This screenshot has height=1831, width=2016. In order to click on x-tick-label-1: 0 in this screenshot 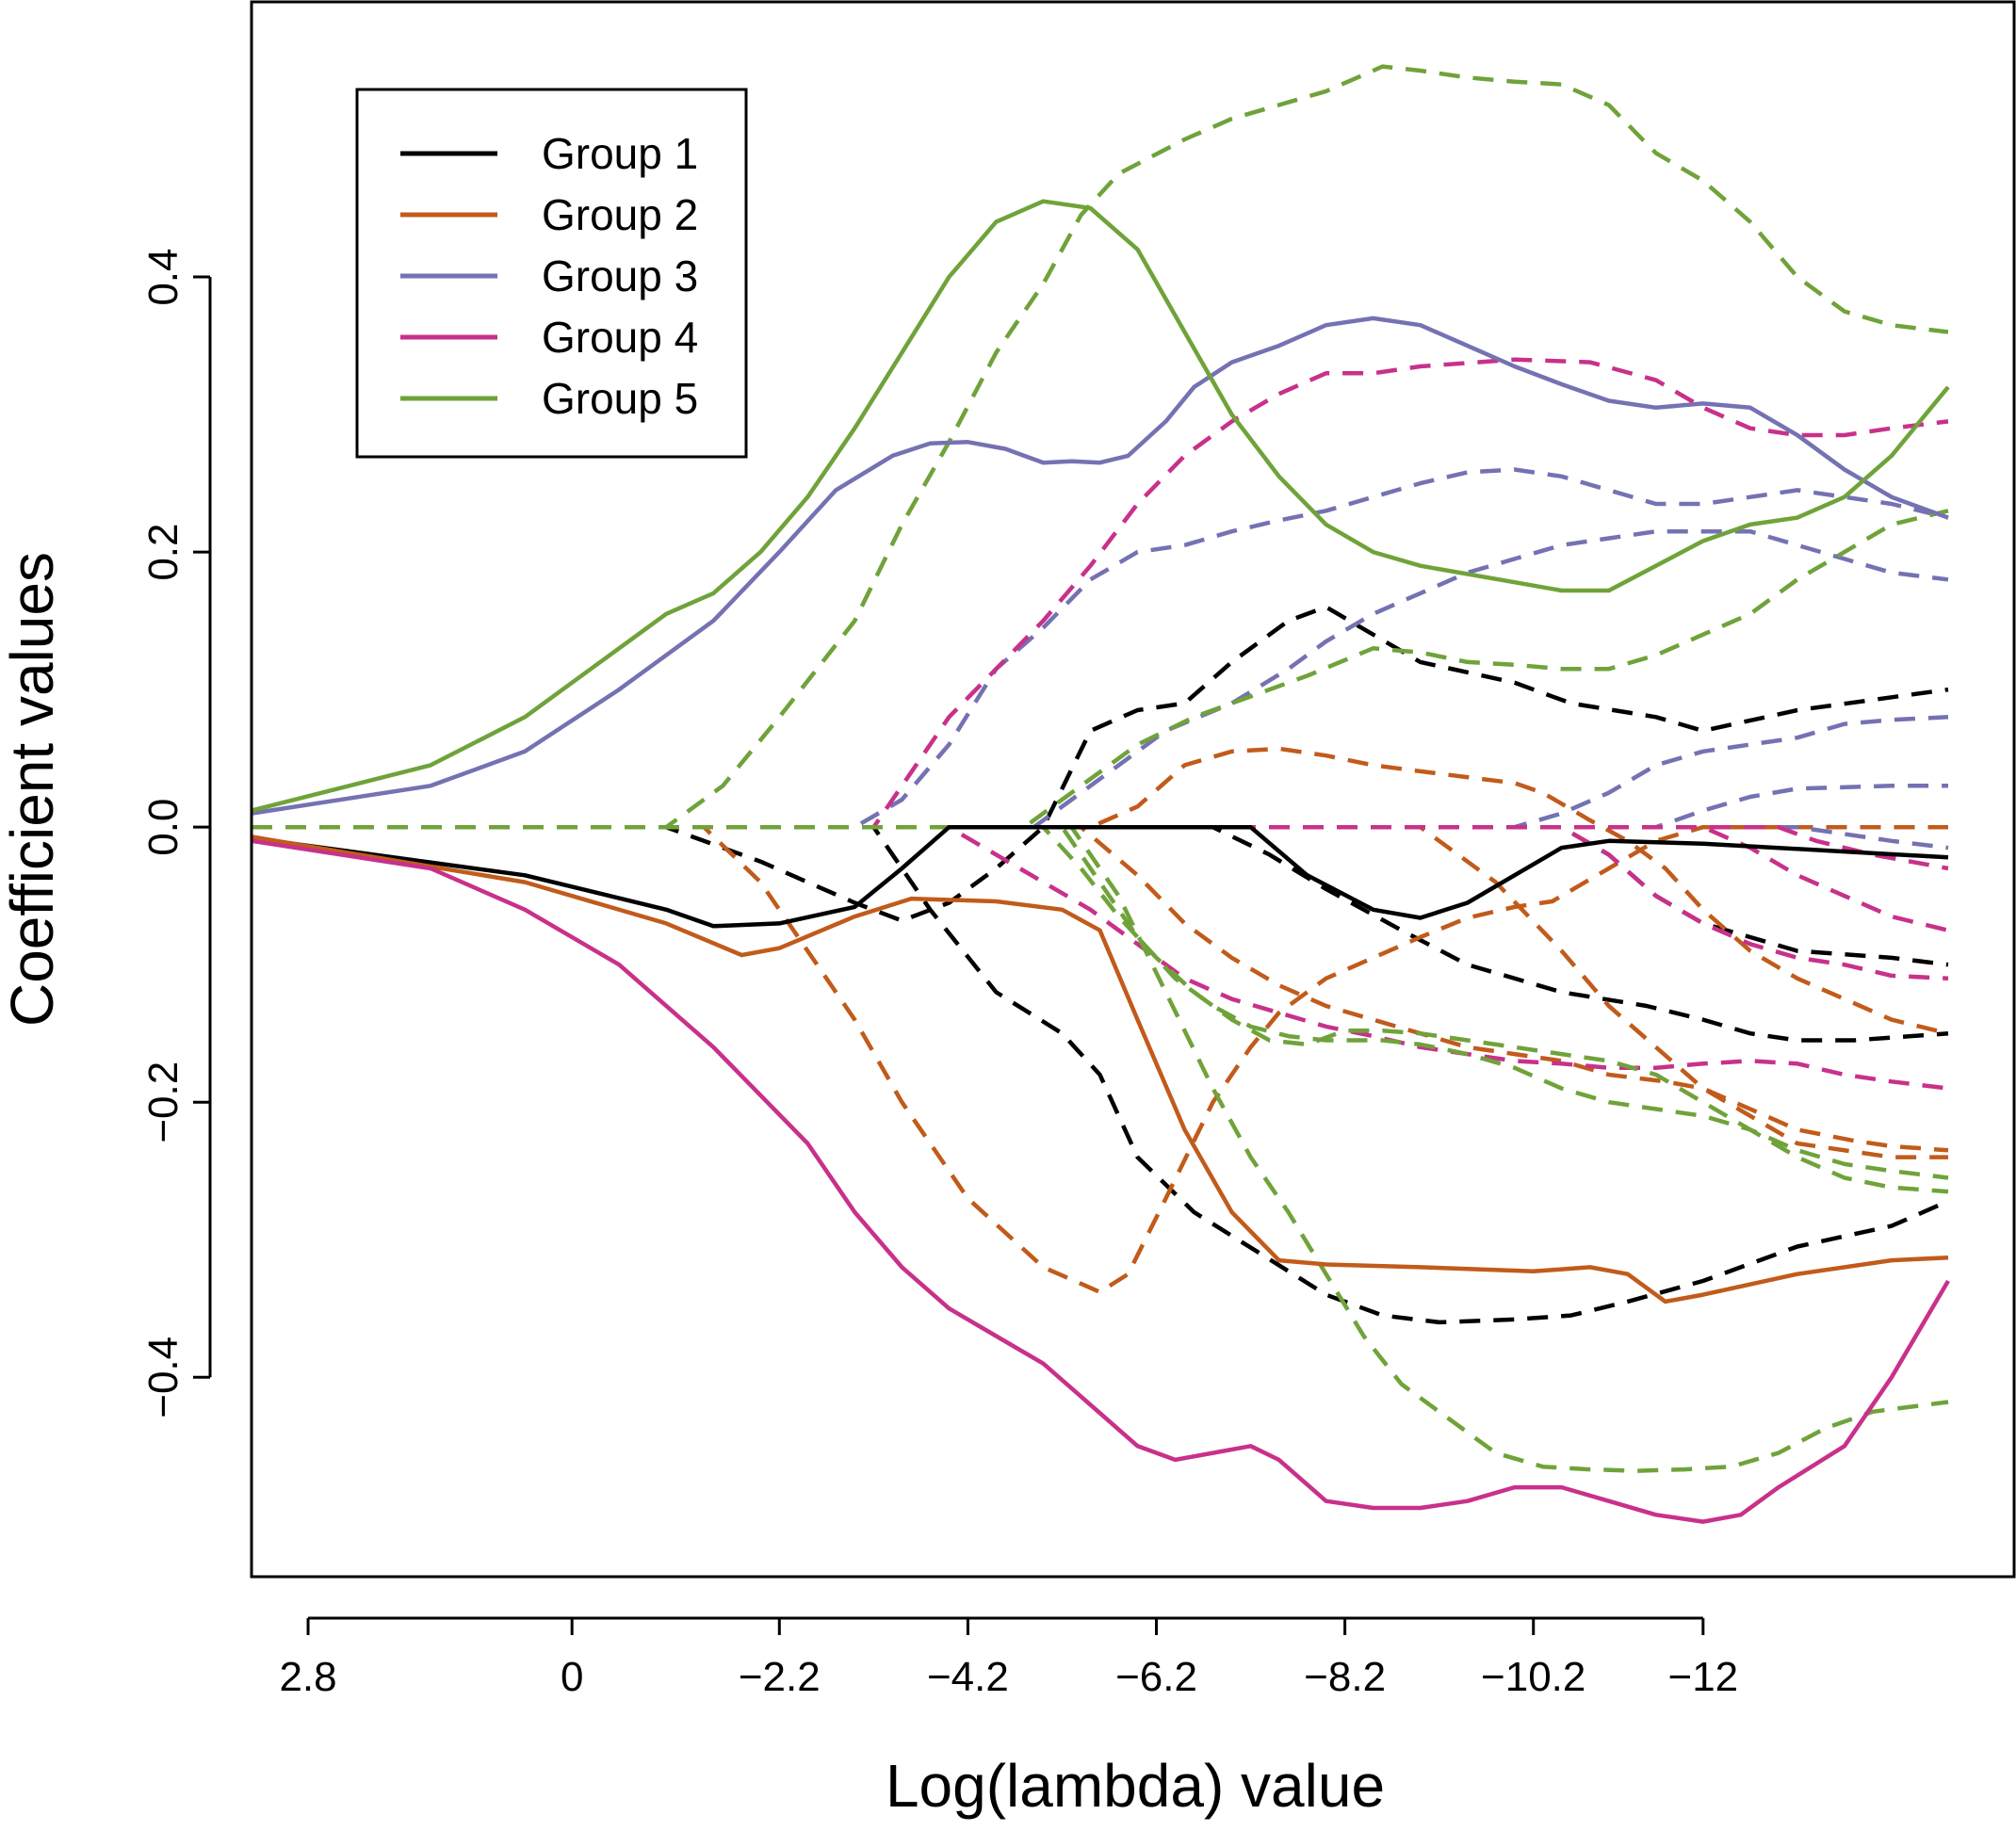, I will do `click(572, 1677)`.